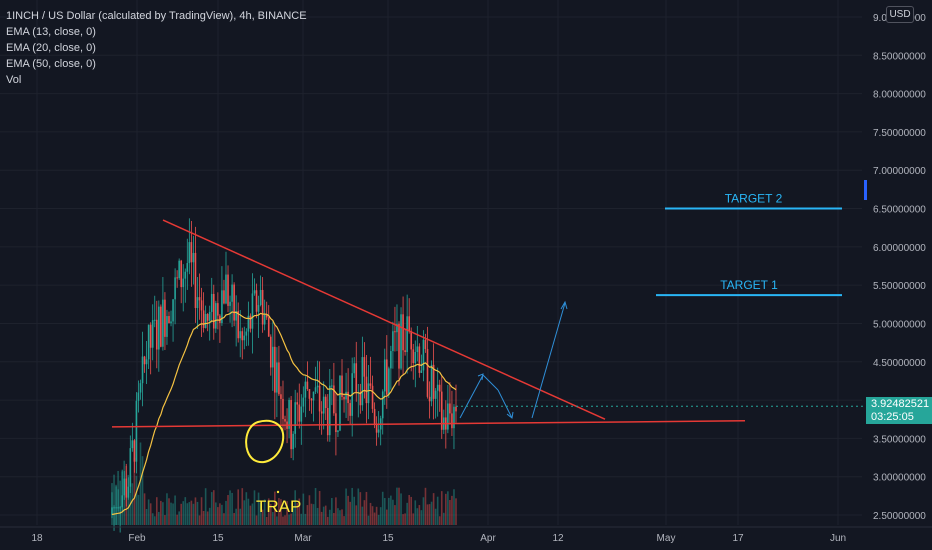  Describe the element at coordinates (892, 417) in the screenshot. I see `bar-countdown: 03:25:05` at that location.